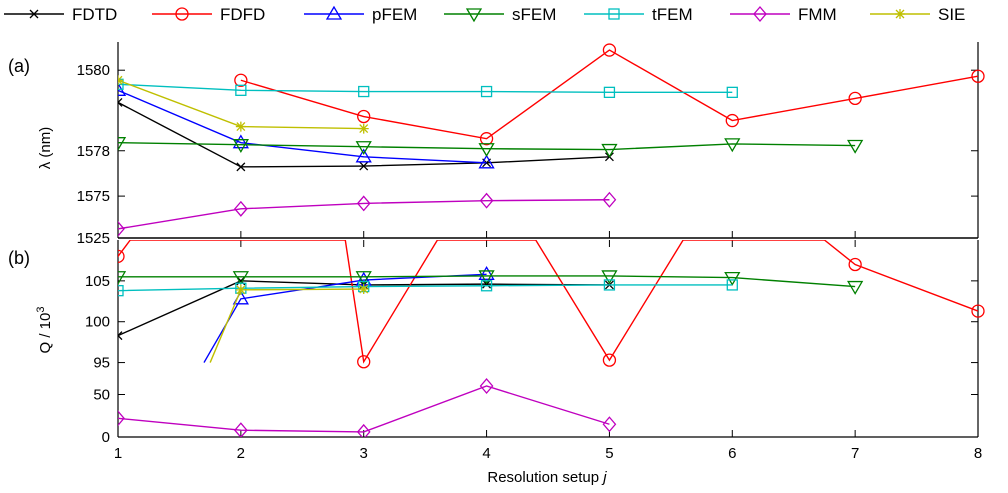 The width and height of the screenshot is (1008, 493). I want to click on legend-label: pFEM, so click(394, 14).